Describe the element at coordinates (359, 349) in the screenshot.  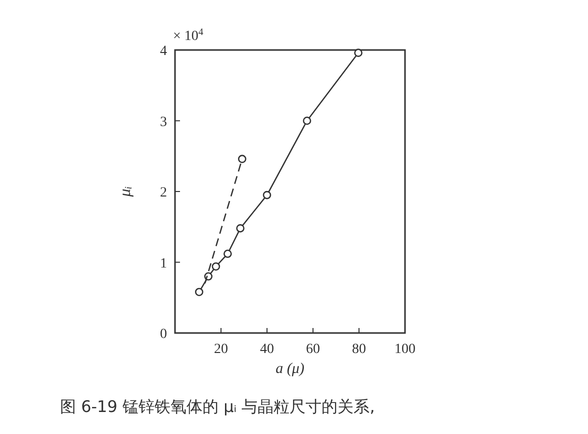
I see `x-tick-label: 80` at that location.